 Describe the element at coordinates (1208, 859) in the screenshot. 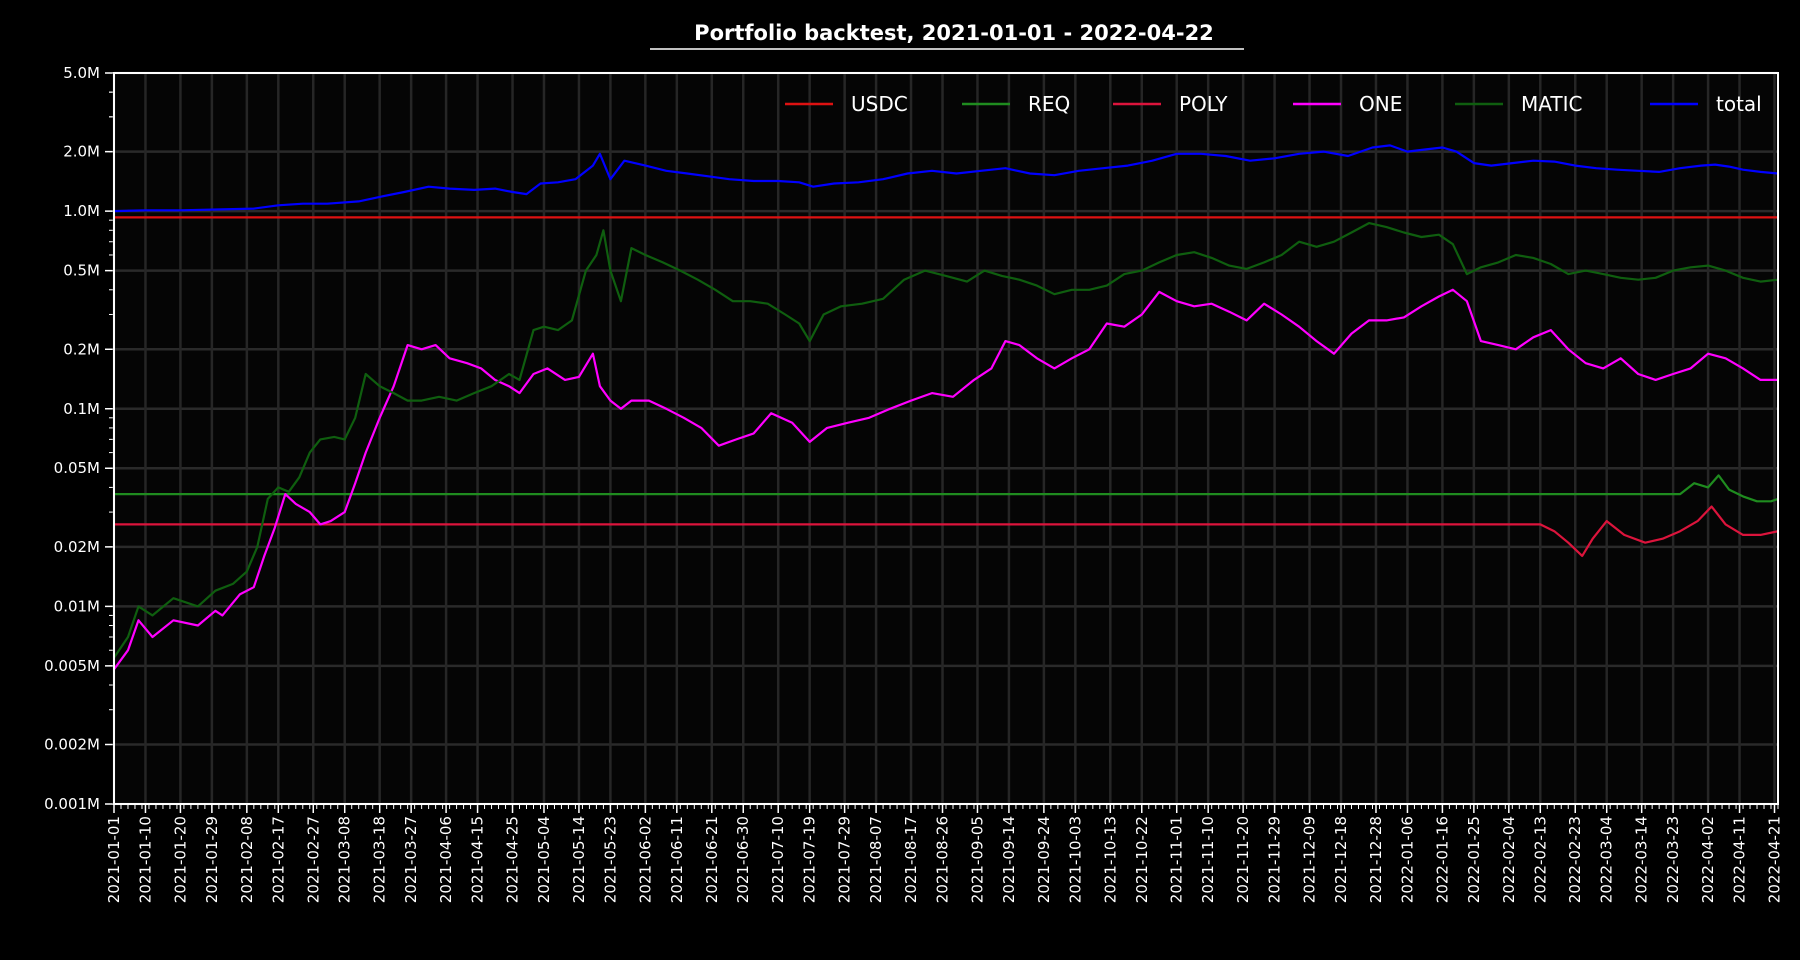

I see `x-tick-label: 2021-11-10` at that location.